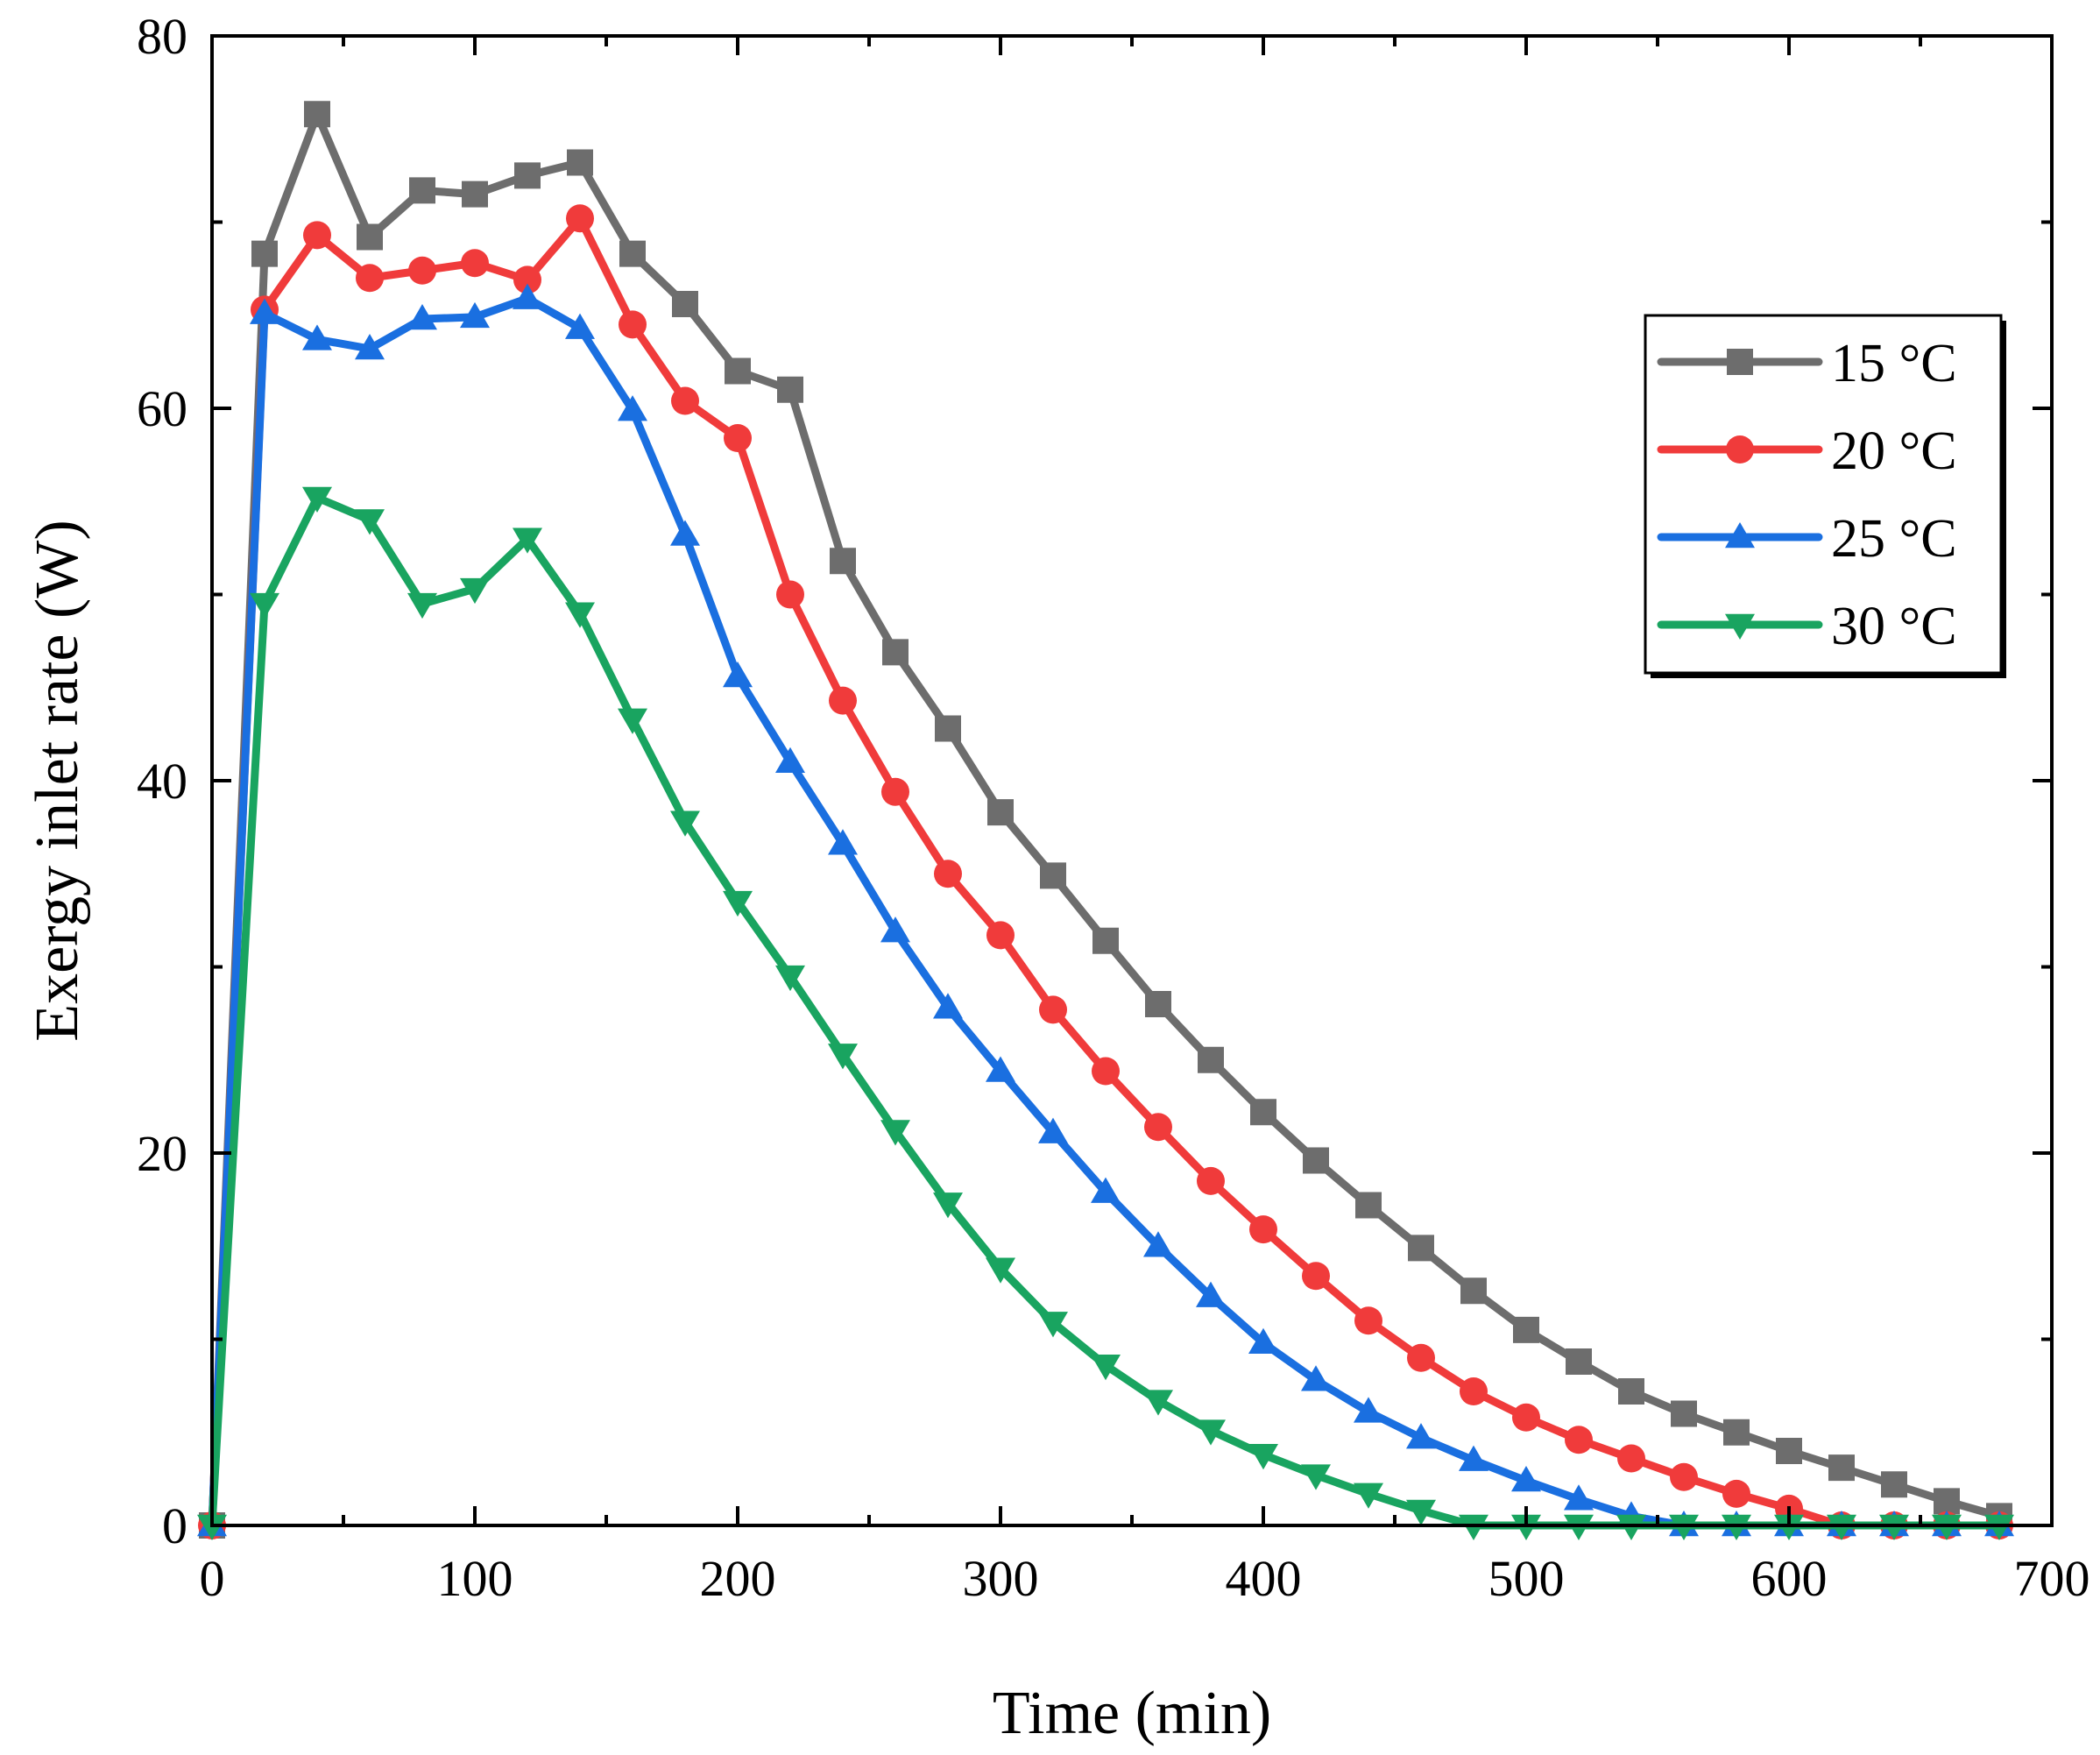 Image resolution: width=2100 pixels, height=1755 pixels. What do you see at coordinates (212, 1578) in the screenshot?
I see `x-tick-label: 0` at bounding box center [212, 1578].